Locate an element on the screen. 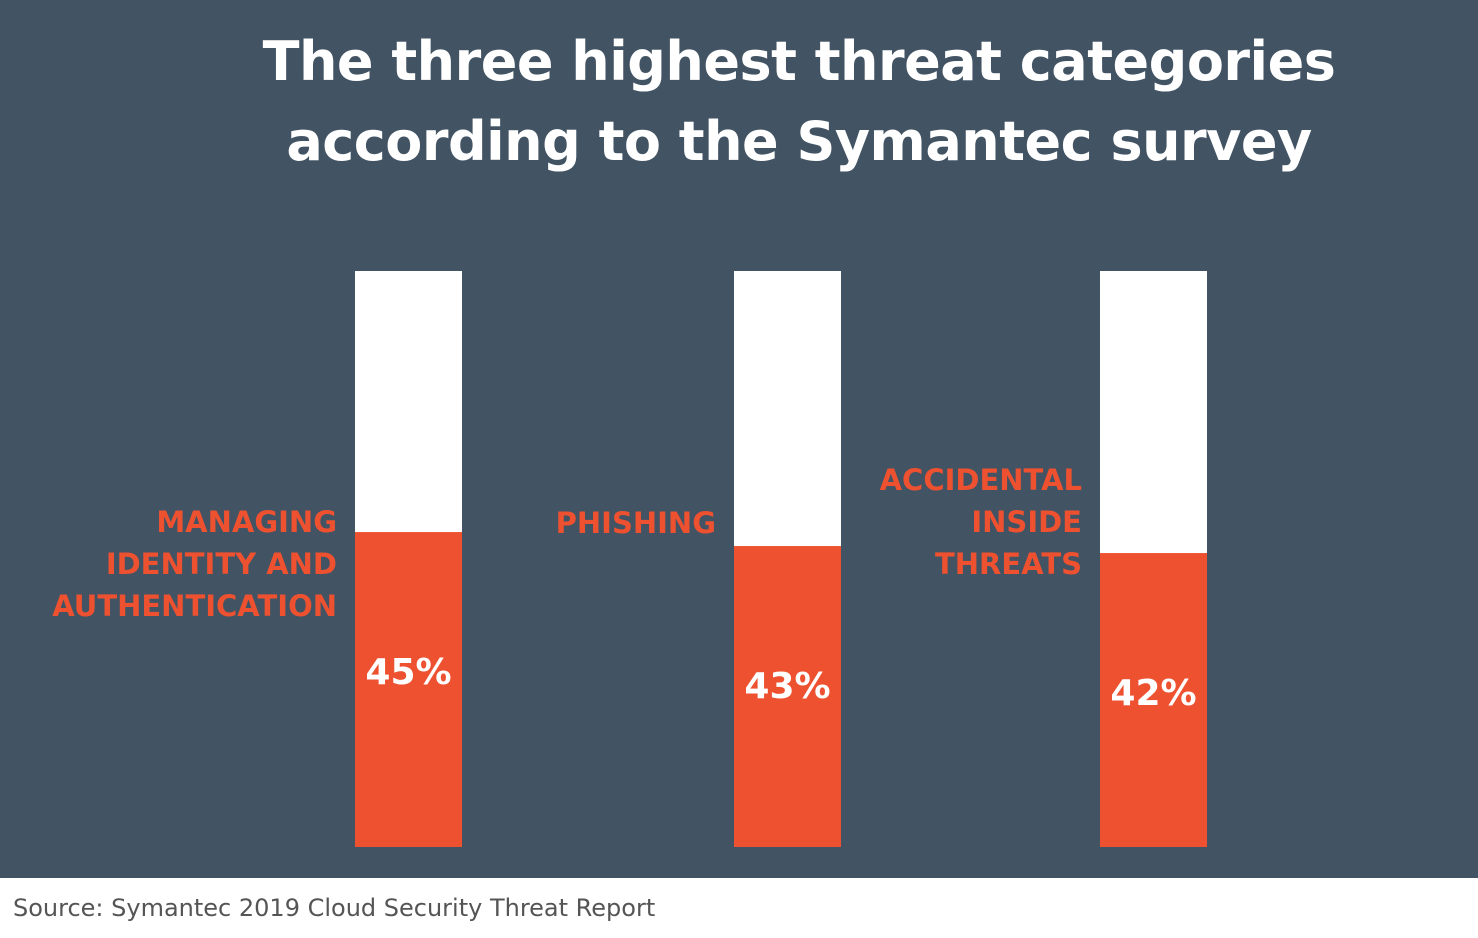 The width and height of the screenshot is (1478, 938). data-label: 43% is located at coordinates (787, 686).